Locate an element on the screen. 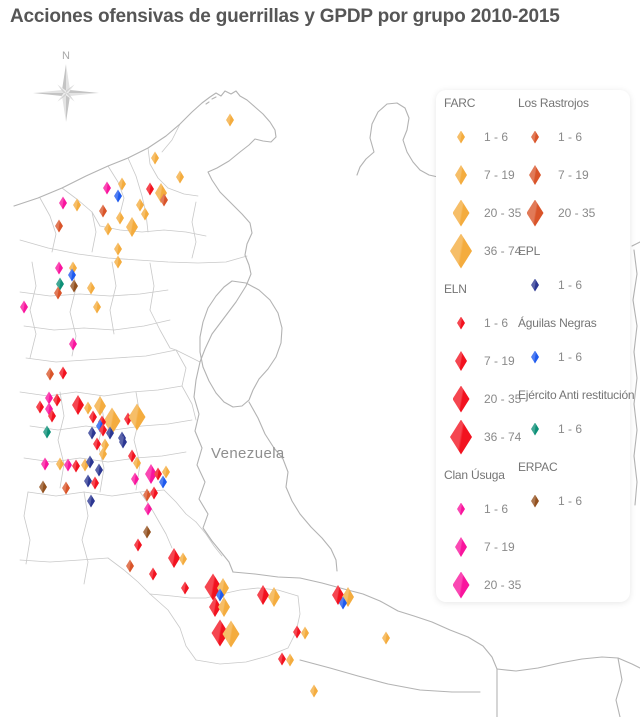  legend-group-title: ERPAC is located at coordinates (538, 467).